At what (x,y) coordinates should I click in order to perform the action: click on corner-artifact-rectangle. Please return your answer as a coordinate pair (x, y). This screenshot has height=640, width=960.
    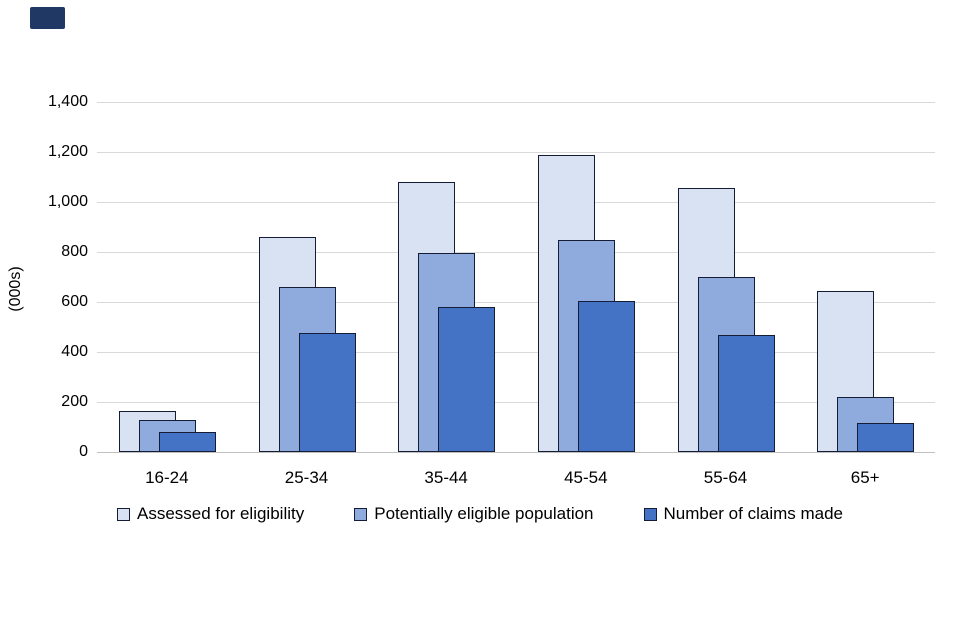
    Looking at the image, I should click on (47, 18).